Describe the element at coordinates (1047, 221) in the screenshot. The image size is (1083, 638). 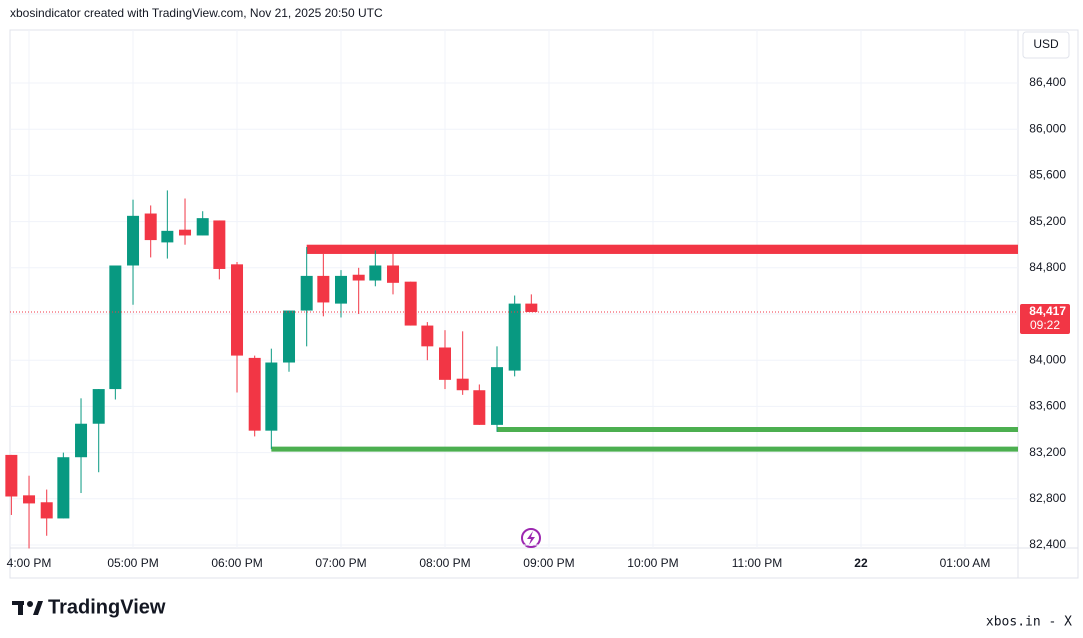
I see `y-tick-label: 85,200` at that location.